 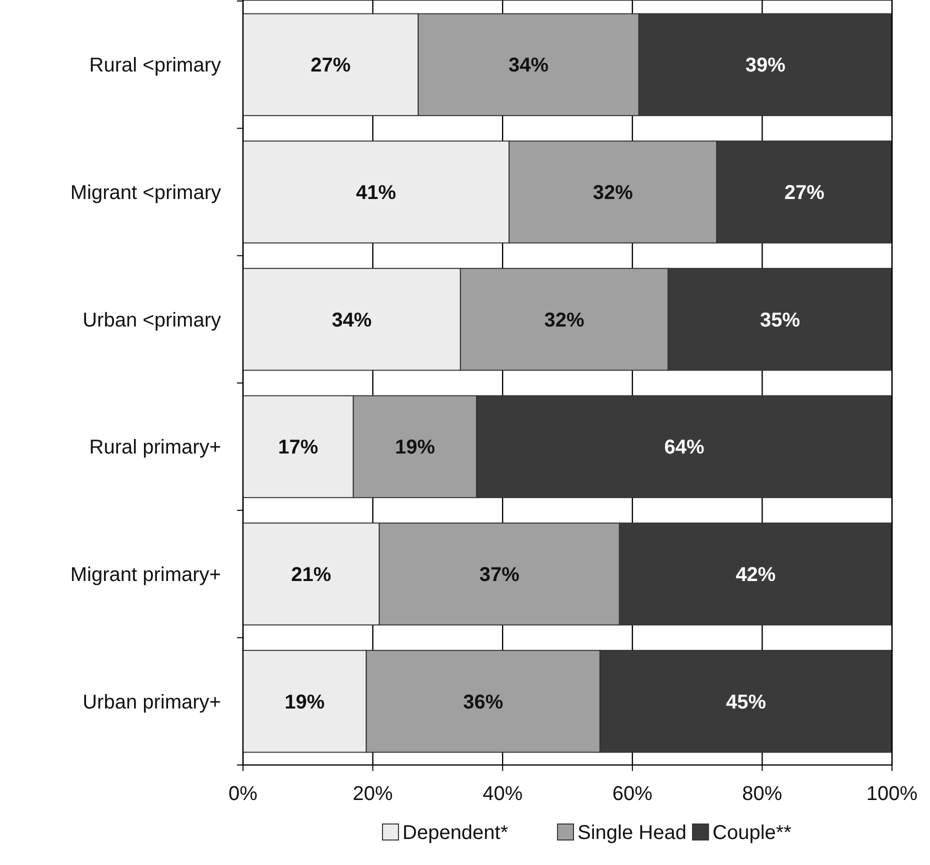 What do you see at coordinates (499, 575) in the screenshot?
I see `data-label: 37%` at bounding box center [499, 575].